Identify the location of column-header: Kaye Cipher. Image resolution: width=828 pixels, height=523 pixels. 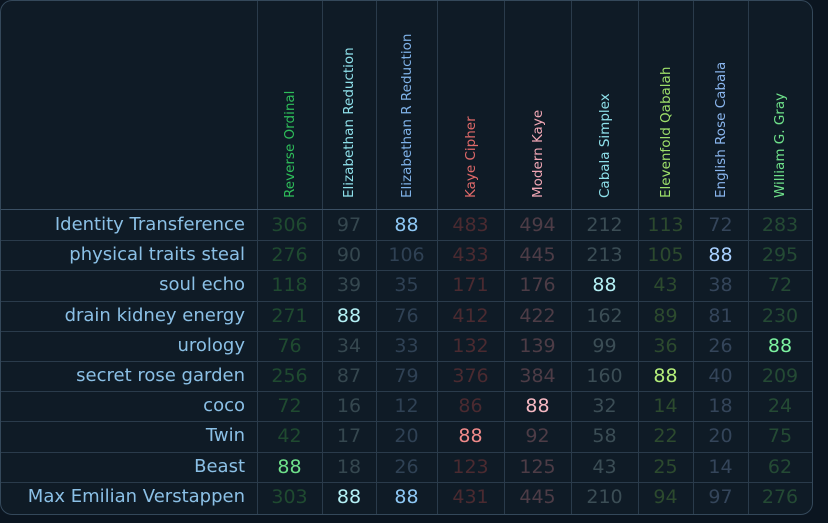
(470, 104).